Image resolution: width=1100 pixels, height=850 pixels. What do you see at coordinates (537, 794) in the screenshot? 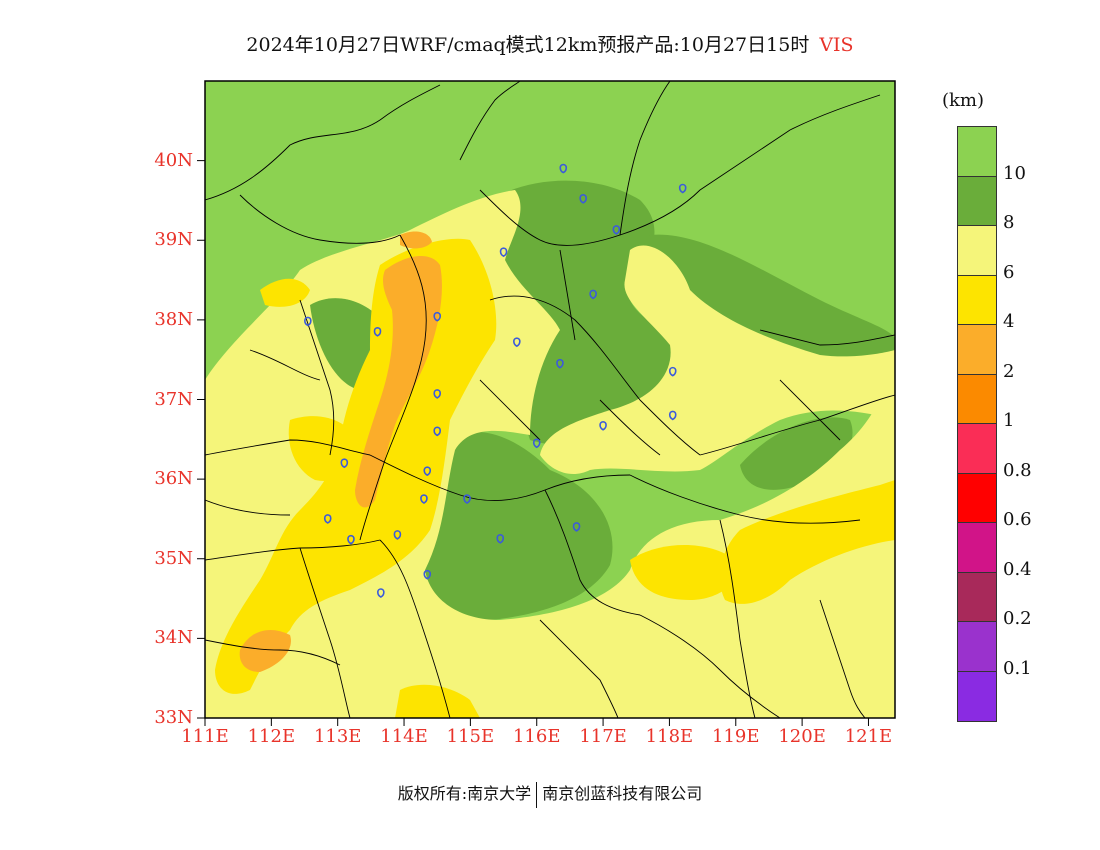
I see `footer-divider` at bounding box center [537, 794].